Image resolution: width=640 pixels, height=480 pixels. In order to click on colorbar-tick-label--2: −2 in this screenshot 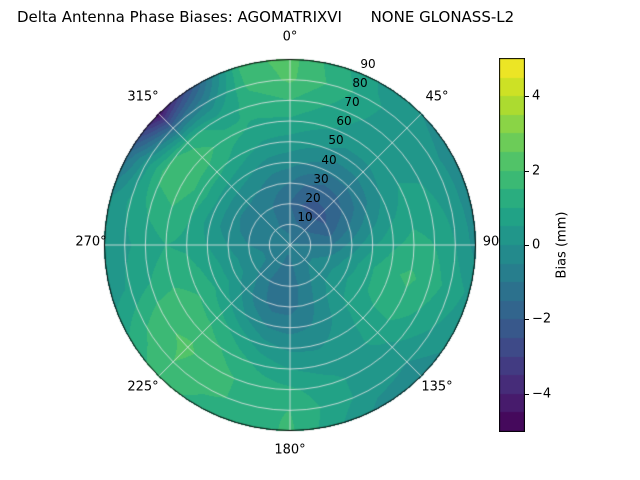, I will do `click(542, 319)`.